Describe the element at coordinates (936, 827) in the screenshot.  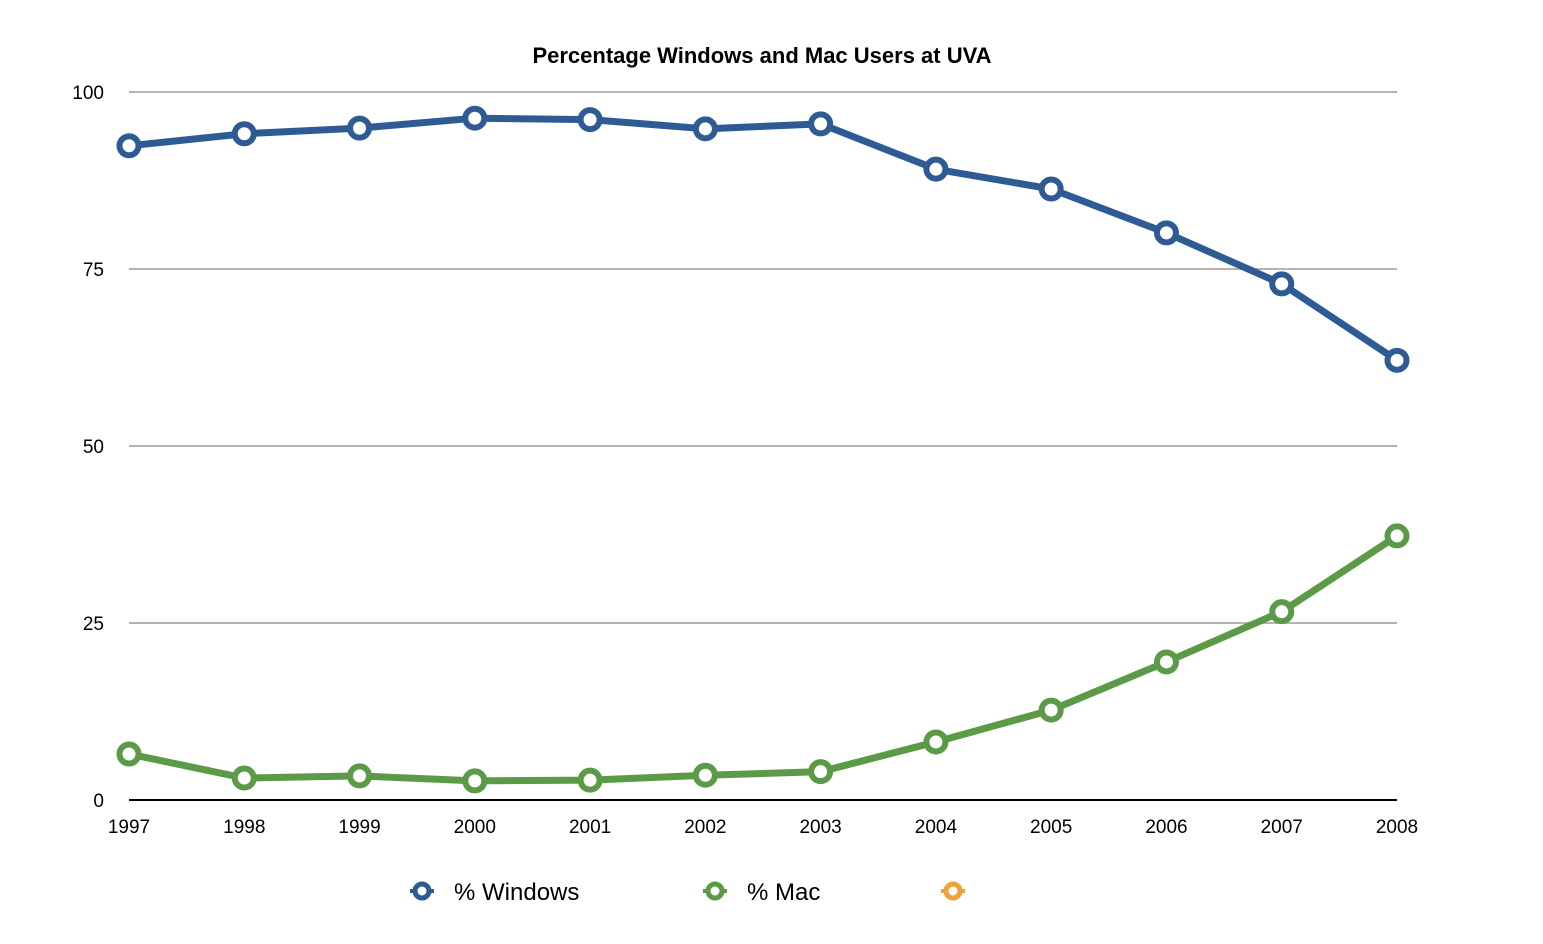
I see `x-tick-label: 2004` at that location.